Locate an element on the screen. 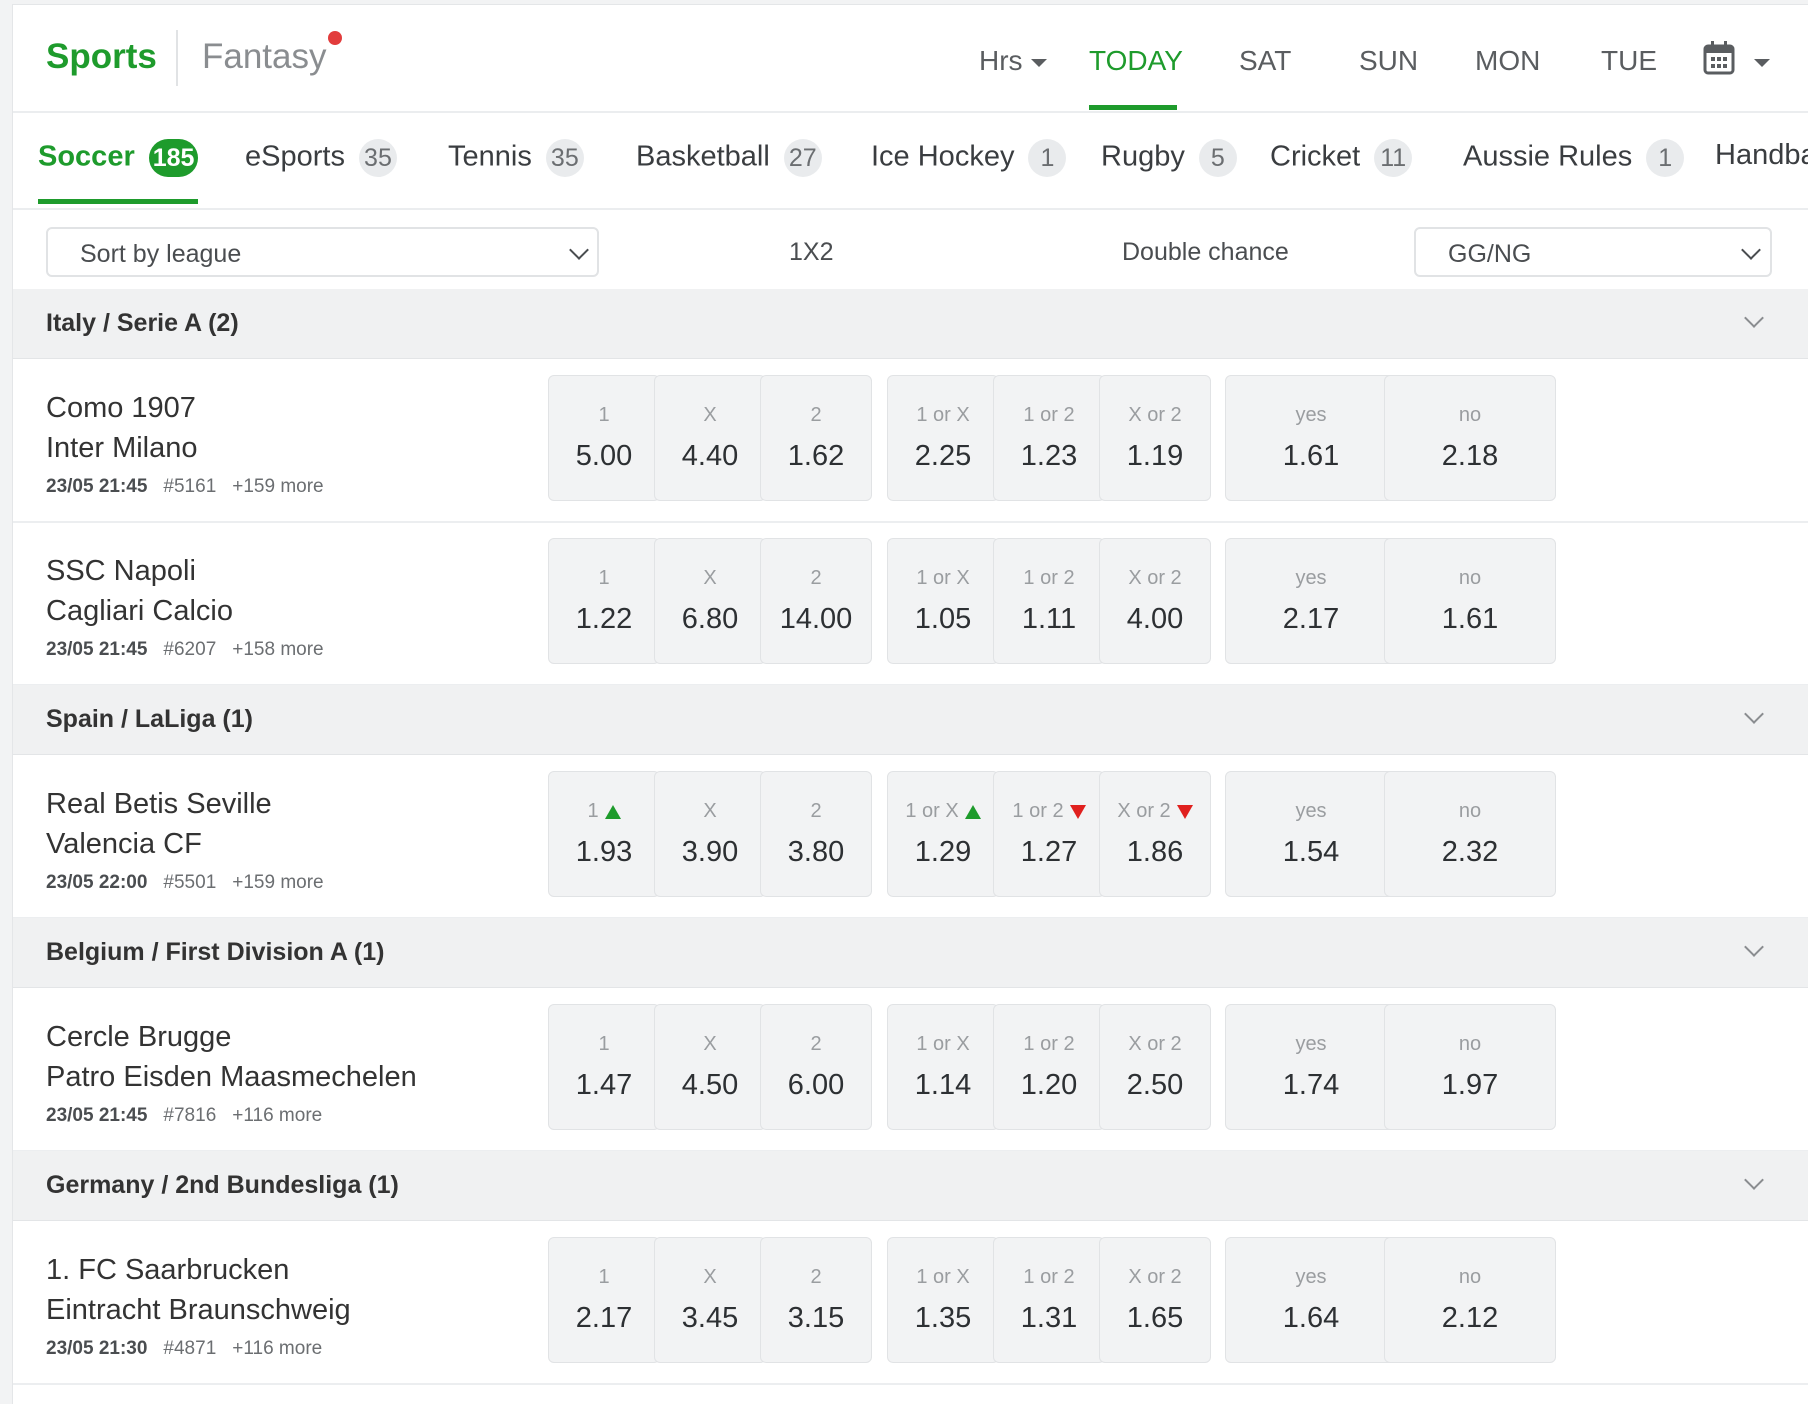  calendar-dropdown-icon is located at coordinates (1762, 63).